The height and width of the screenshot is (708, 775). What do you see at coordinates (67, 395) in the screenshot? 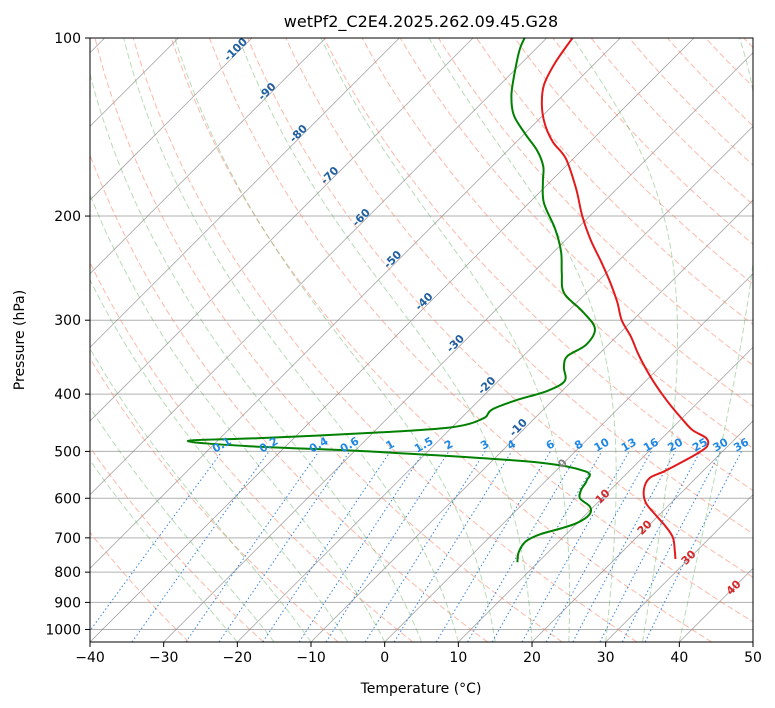
I see `y-tick-label: 400` at bounding box center [67, 395].